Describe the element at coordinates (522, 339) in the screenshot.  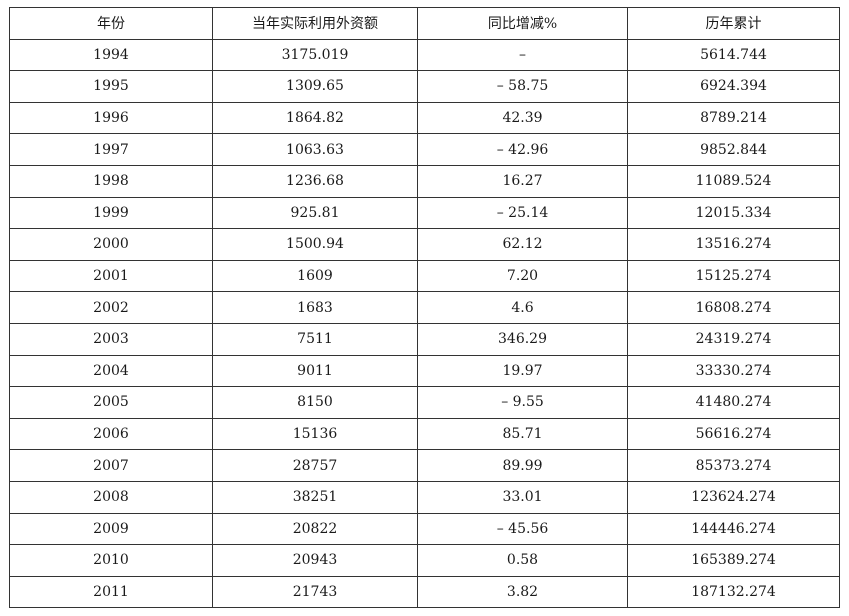
I see `cell-yoy-change: 346.29` at that location.